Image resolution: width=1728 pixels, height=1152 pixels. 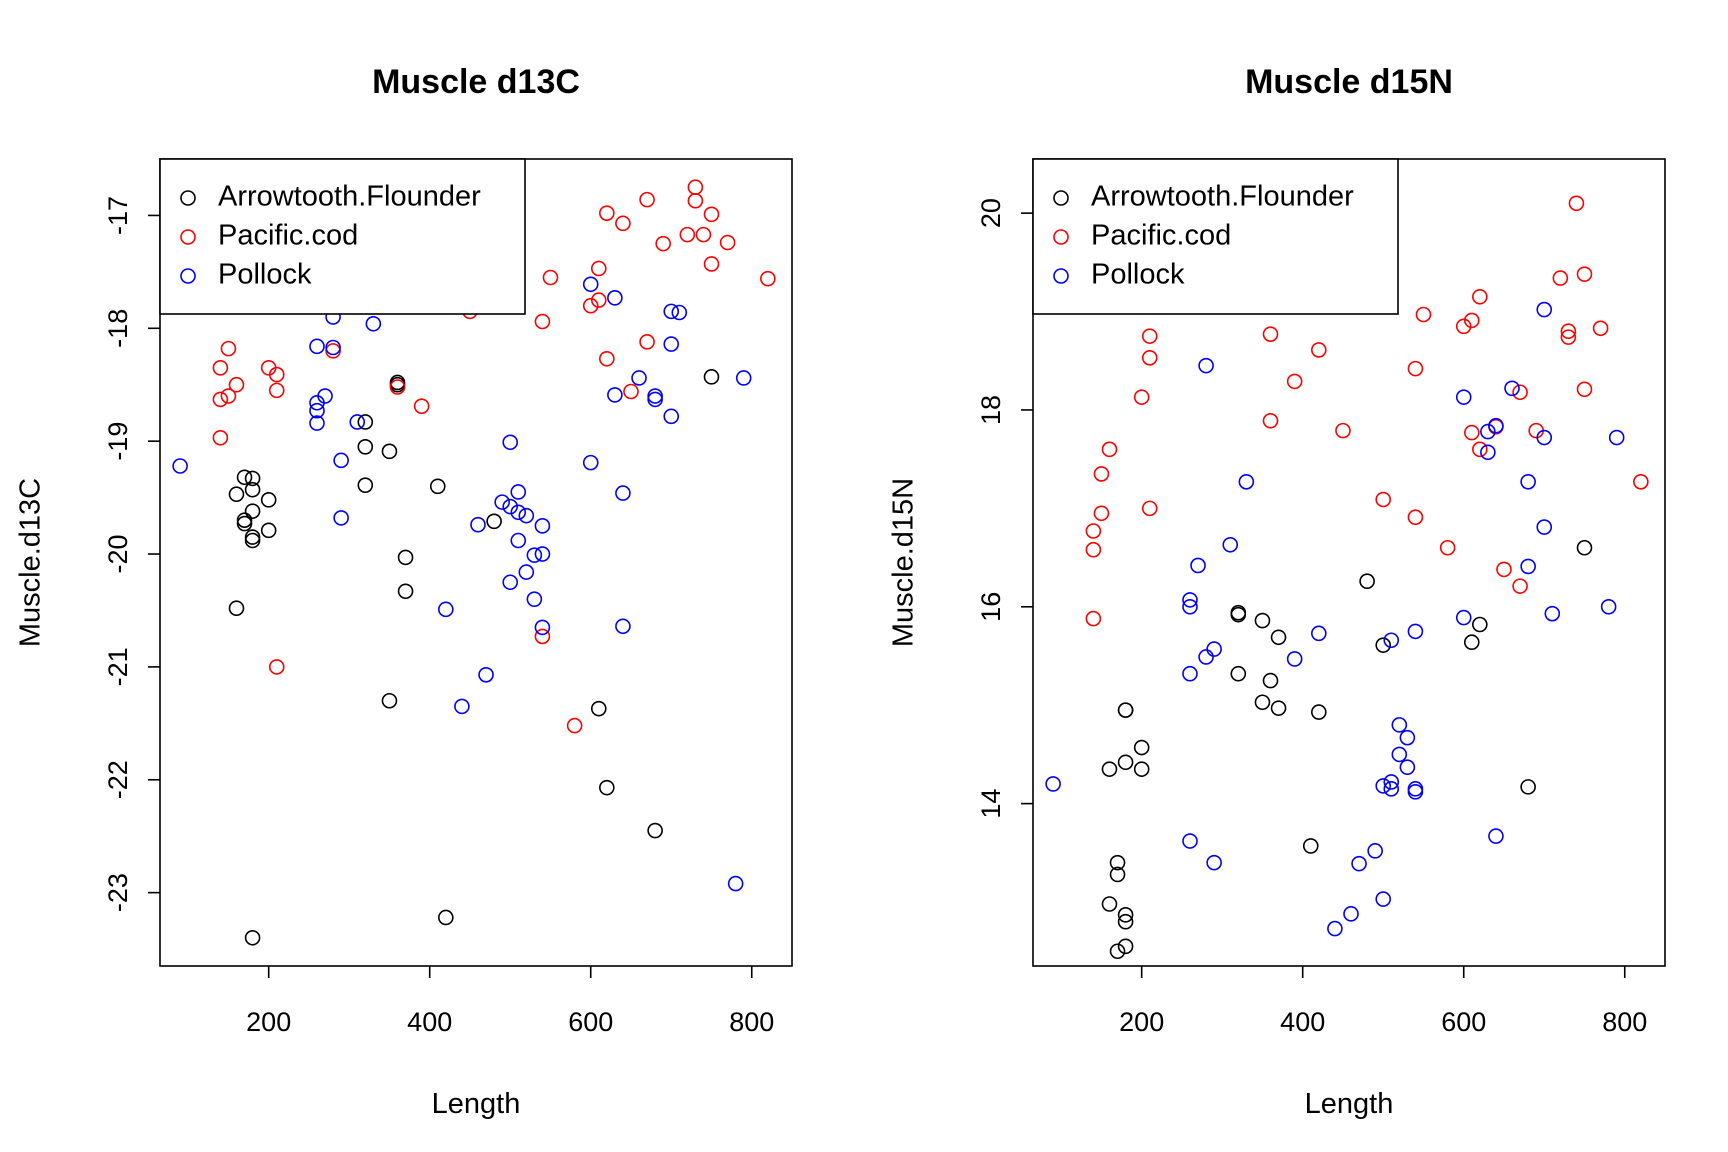 What do you see at coordinates (1624, 1022) in the screenshot?
I see `x-tick-label: 800` at bounding box center [1624, 1022].